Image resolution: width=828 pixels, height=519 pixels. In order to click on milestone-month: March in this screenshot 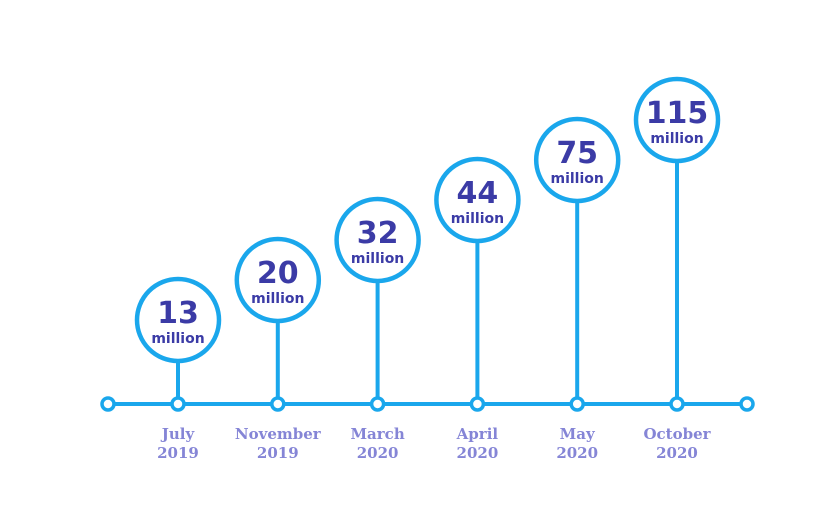, I will do `click(377, 434)`.